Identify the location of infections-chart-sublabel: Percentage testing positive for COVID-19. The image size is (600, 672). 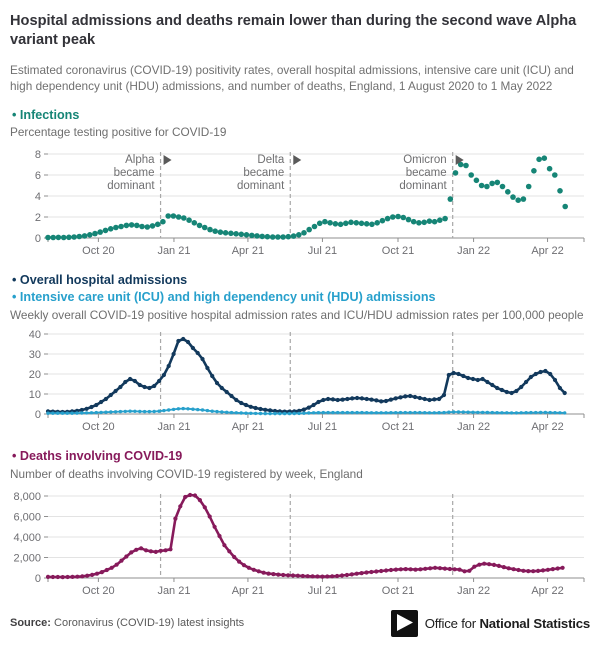
(118, 131).